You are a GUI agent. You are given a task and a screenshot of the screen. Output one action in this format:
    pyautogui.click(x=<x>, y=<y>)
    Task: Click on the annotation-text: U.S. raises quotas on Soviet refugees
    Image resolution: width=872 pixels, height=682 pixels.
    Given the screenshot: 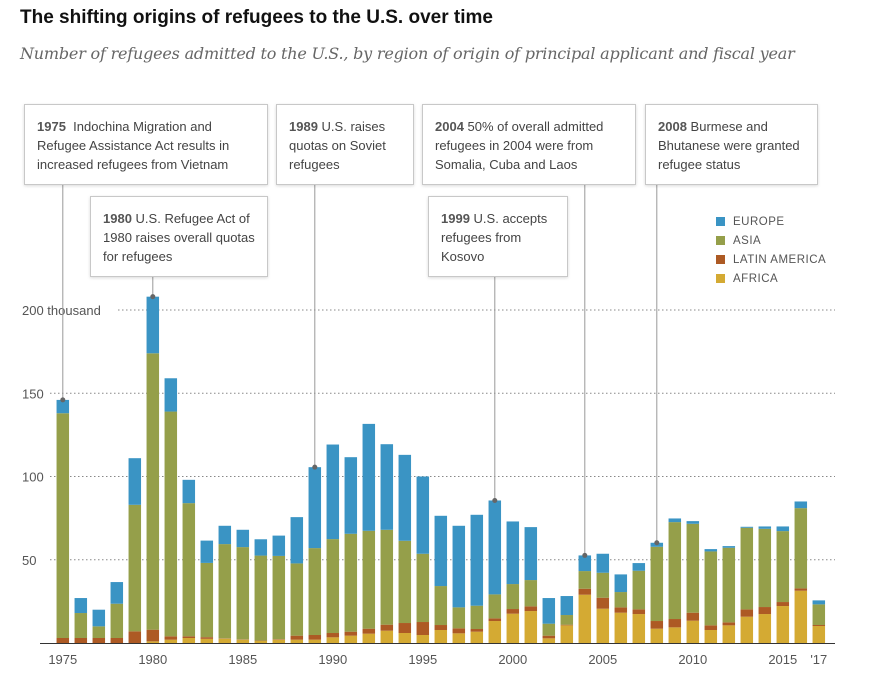 What is the action you would take?
    pyautogui.click(x=337, y=145)
    